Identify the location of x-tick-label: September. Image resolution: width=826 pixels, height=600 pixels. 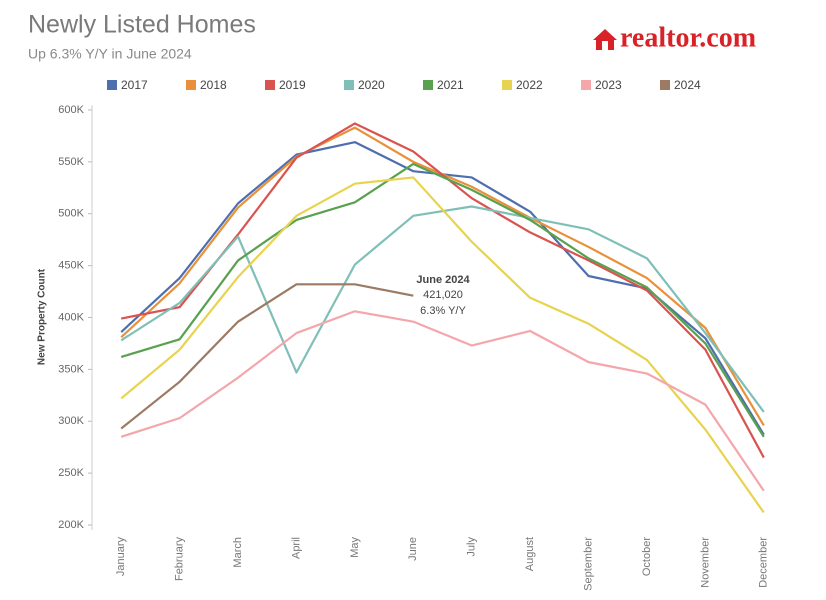
(588, 564).